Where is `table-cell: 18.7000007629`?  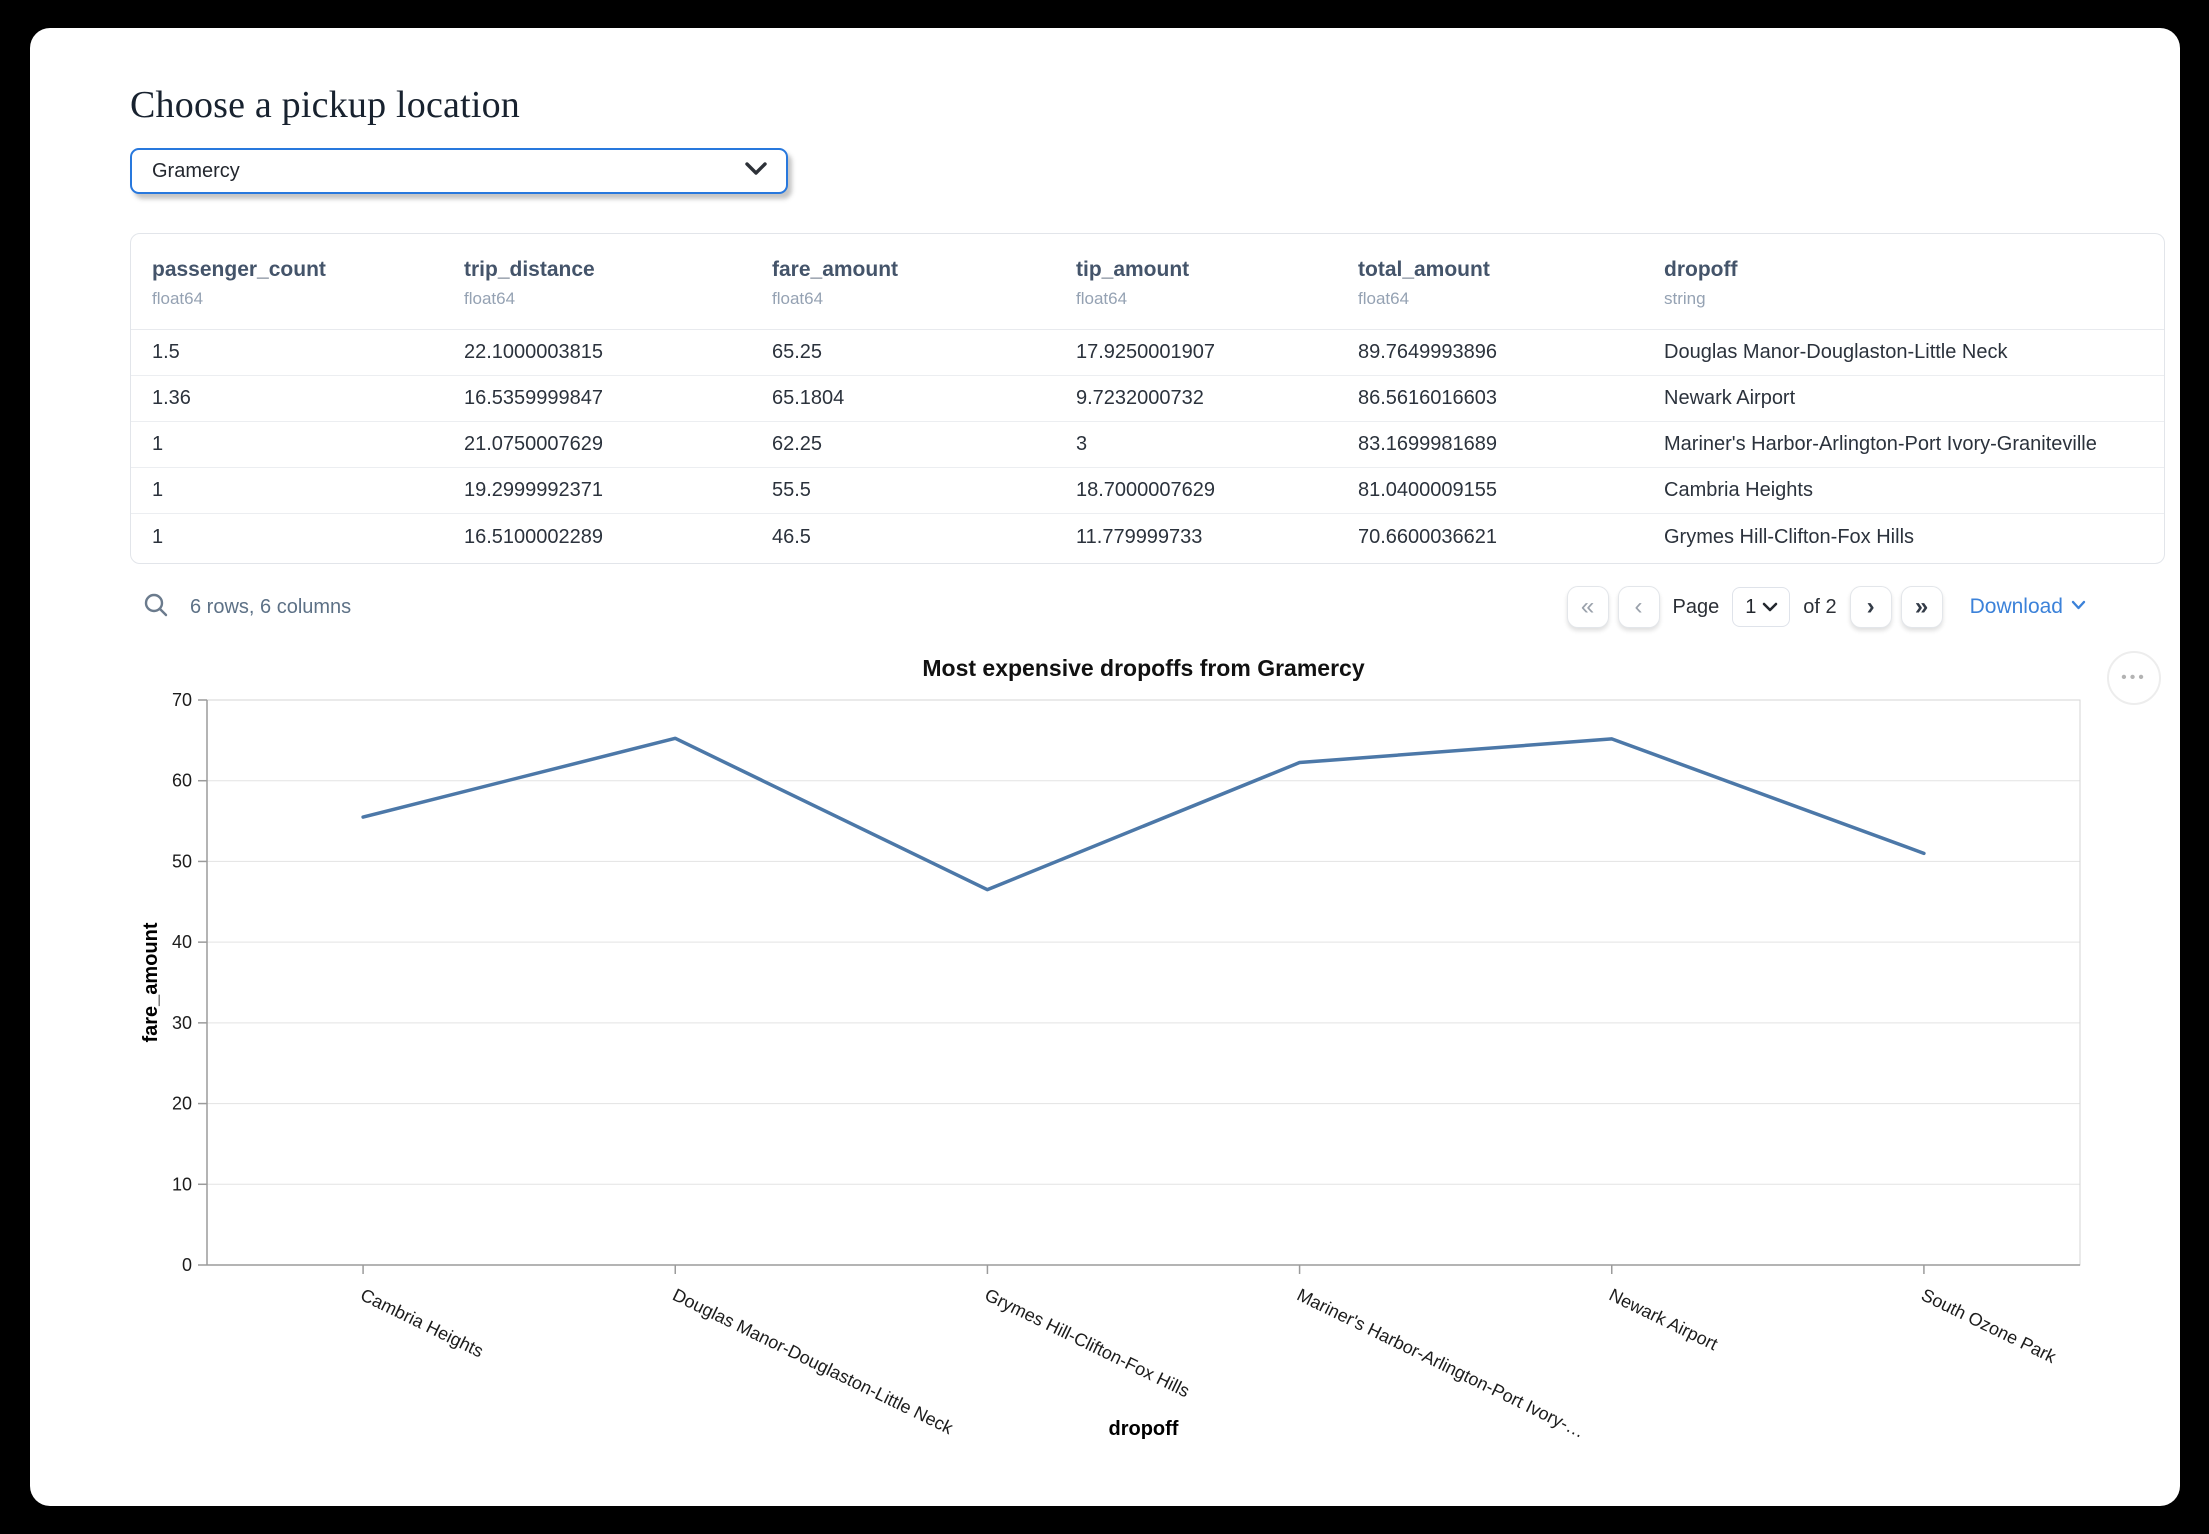
table-cell: 18.7000007629 is located at coordinates (1146, 490).